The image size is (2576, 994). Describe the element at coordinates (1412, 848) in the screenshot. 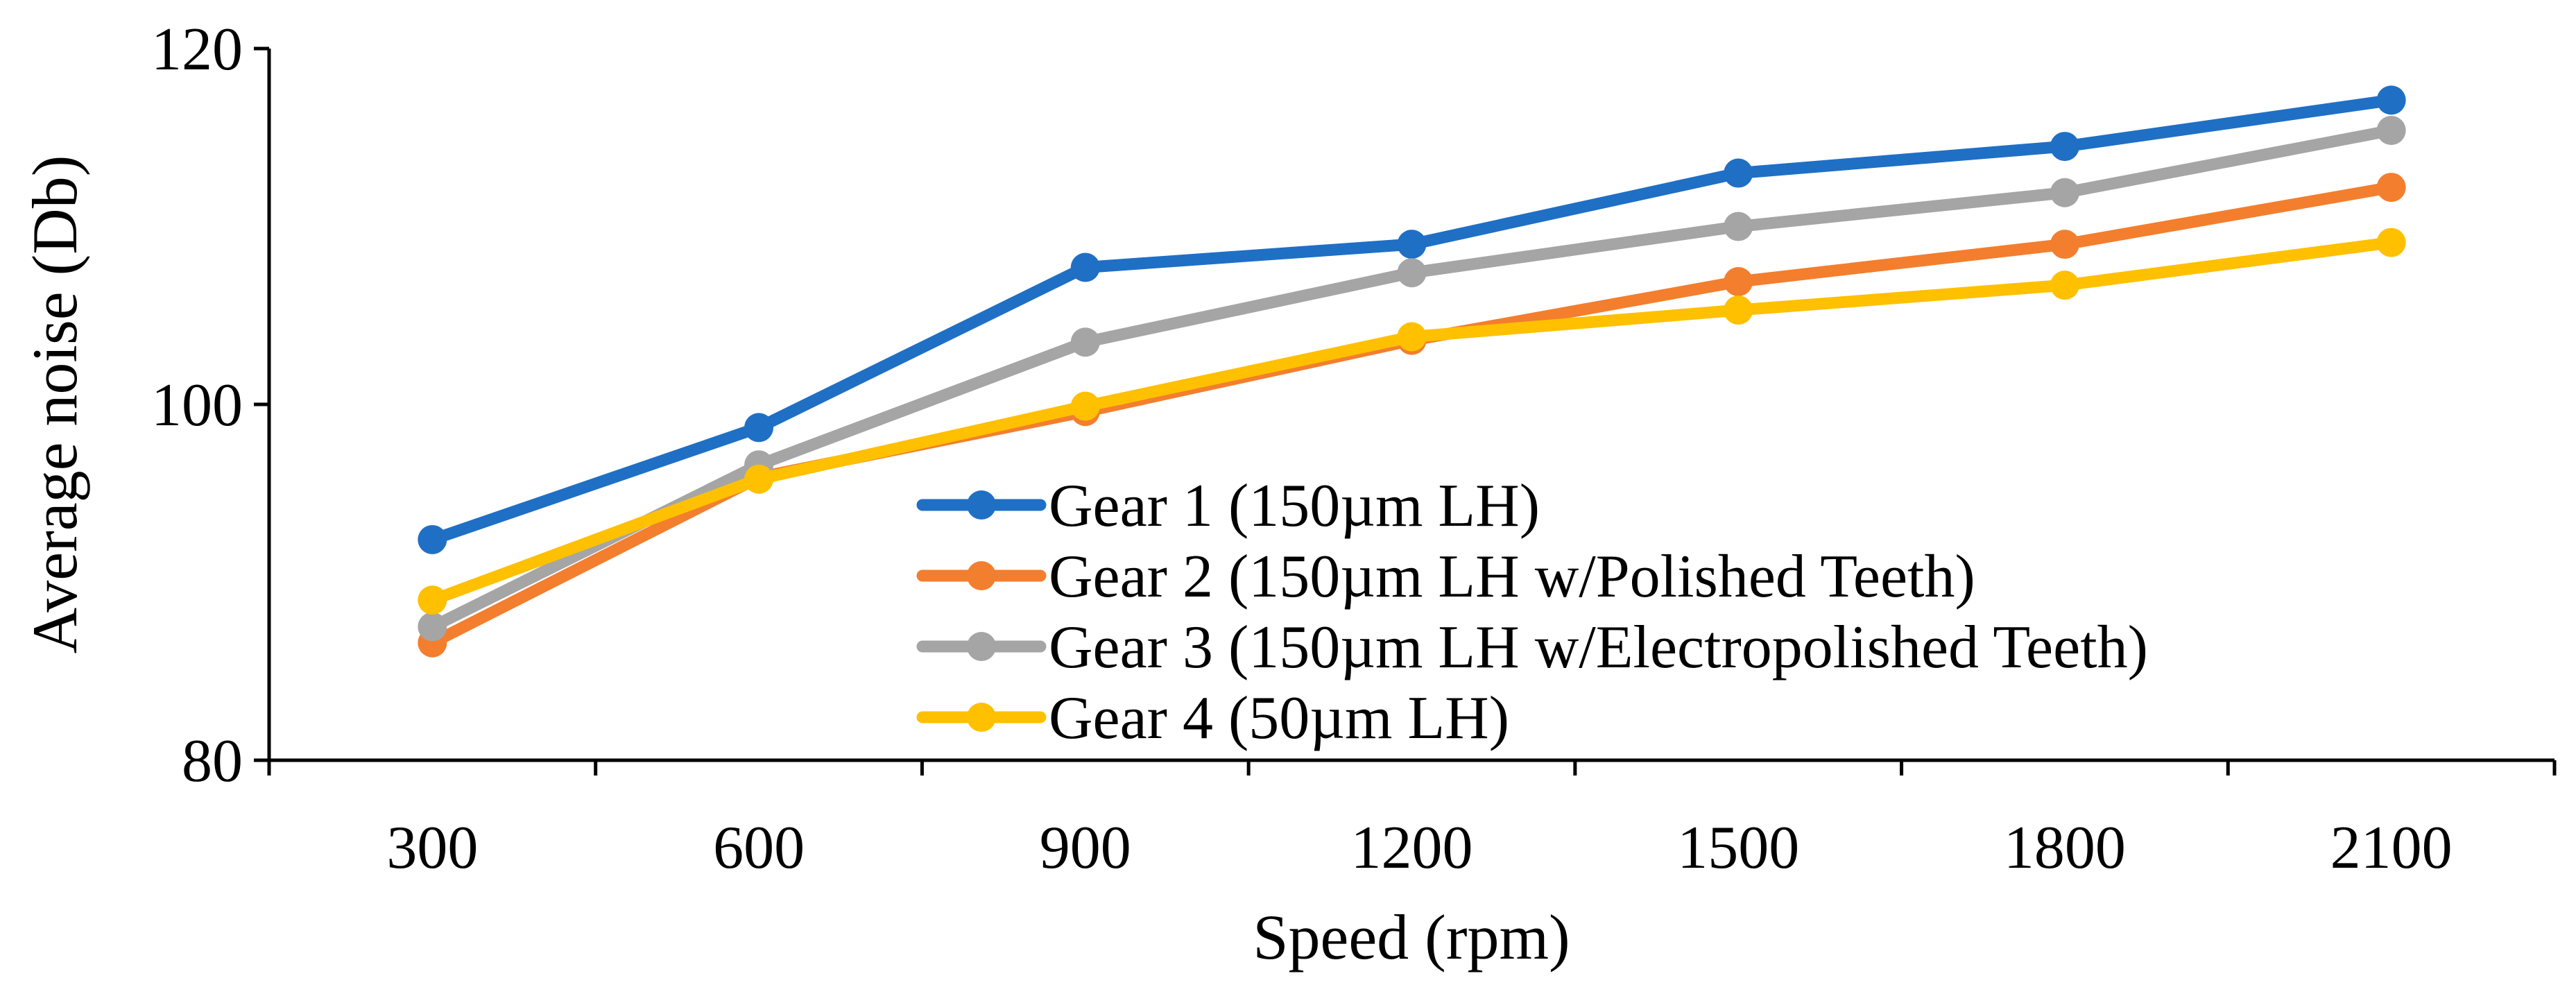

I see `x-tick-label-1200: 1200` at that location.